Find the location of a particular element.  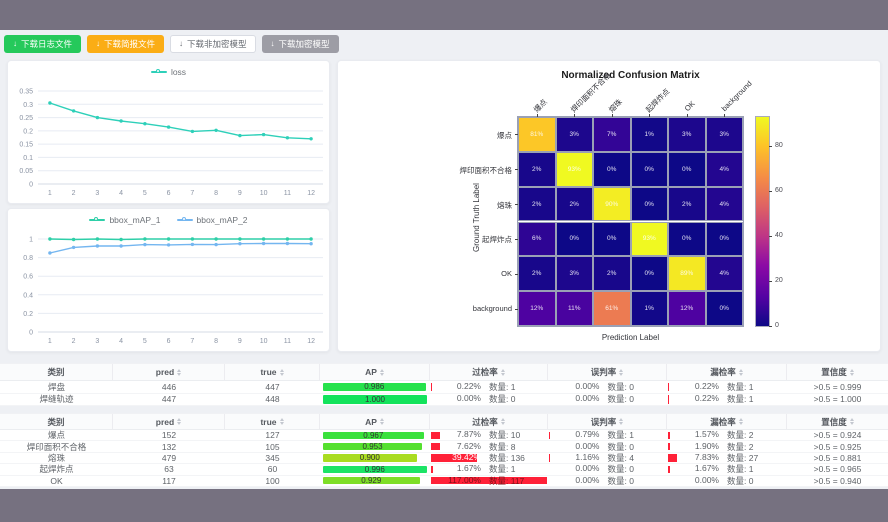

cell-miss-rate: 0.00% 数量: 0 is located at coordinates (727, 481).